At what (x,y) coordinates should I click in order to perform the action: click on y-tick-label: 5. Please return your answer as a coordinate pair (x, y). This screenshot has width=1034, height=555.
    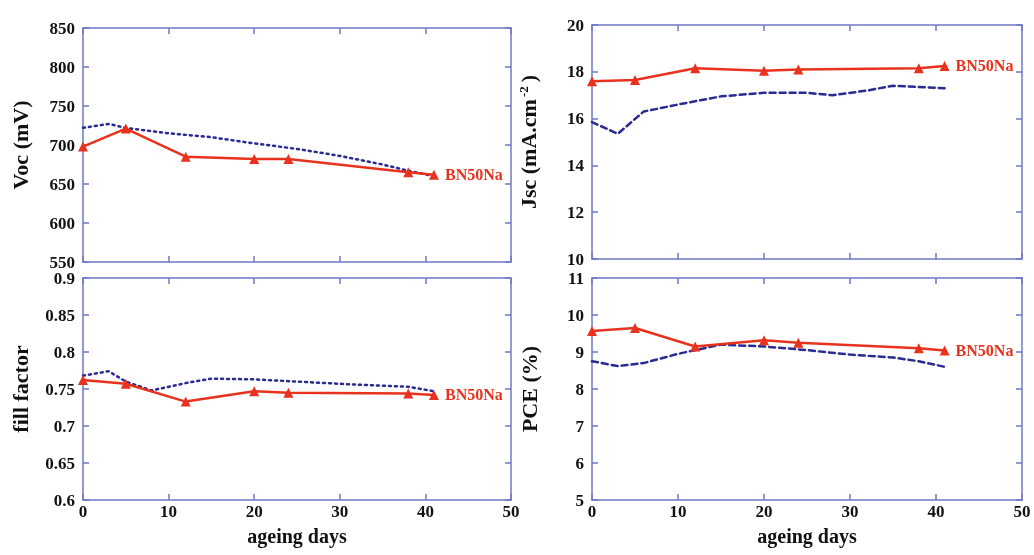
    Looking at the image, I should click on (579, 500).